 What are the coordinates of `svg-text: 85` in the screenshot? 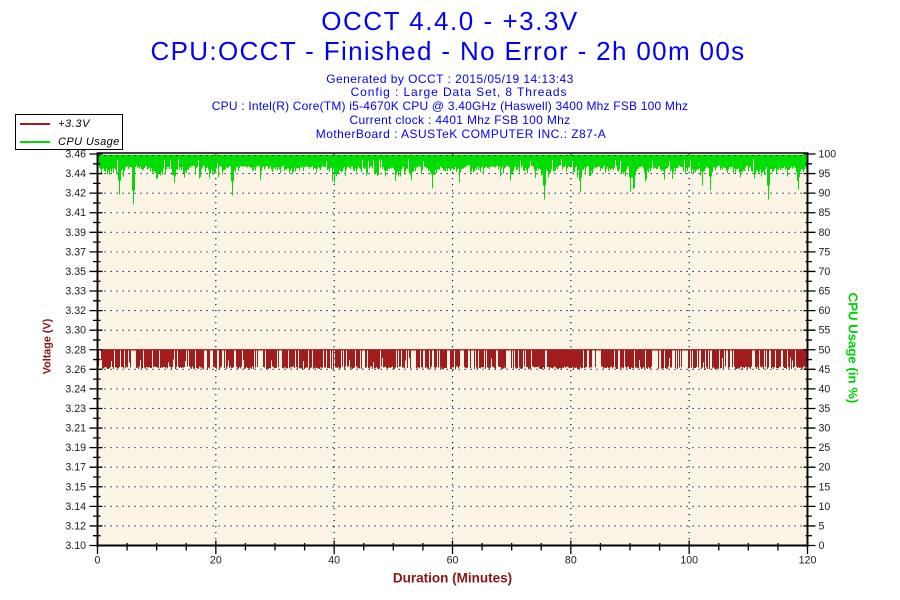 It's located at (825, 213).